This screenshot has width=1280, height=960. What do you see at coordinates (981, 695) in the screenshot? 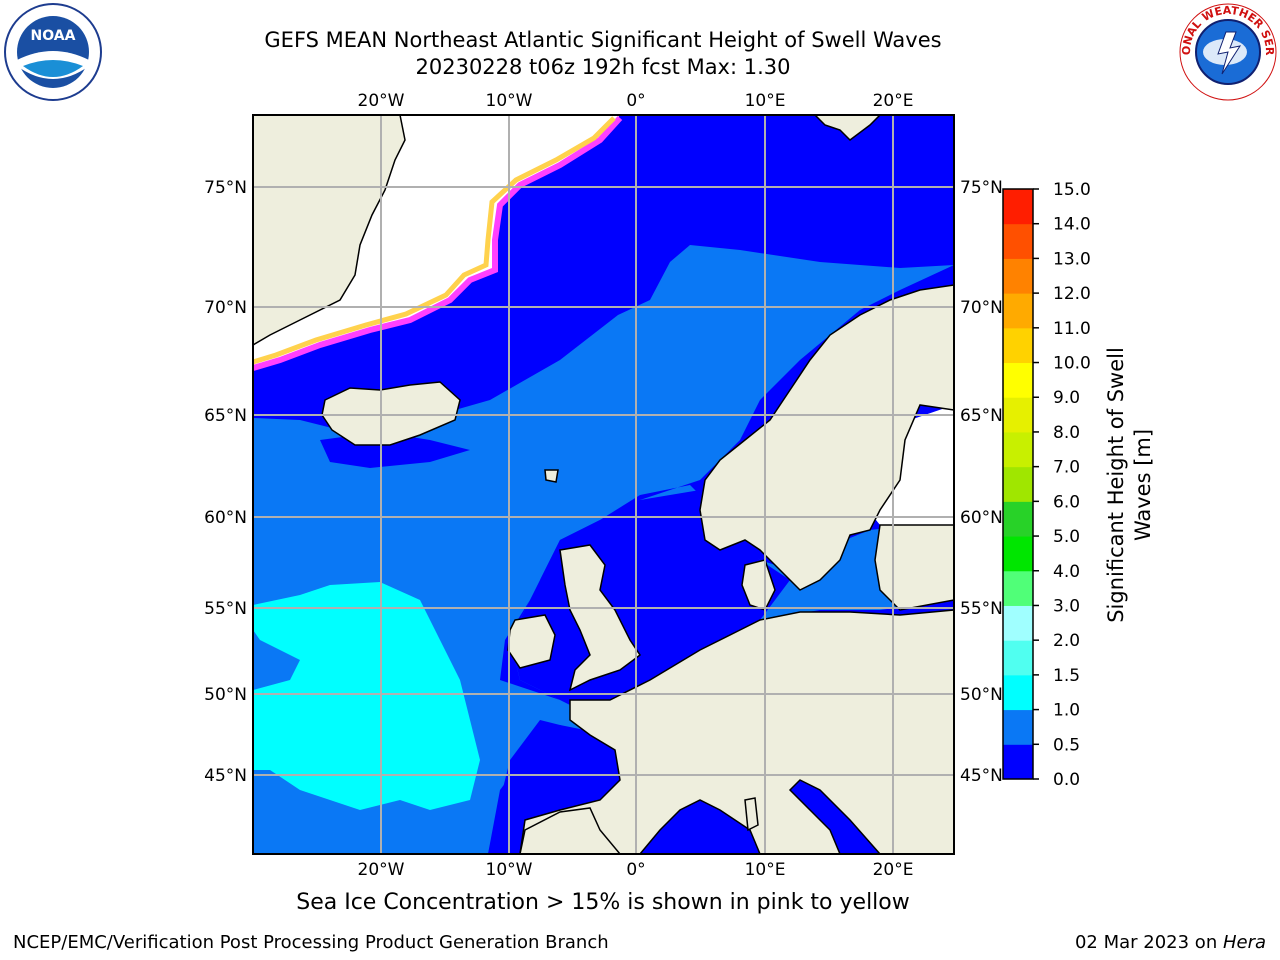
I see `lat-tick-right: 50°N` at bounding box center [981, 695].